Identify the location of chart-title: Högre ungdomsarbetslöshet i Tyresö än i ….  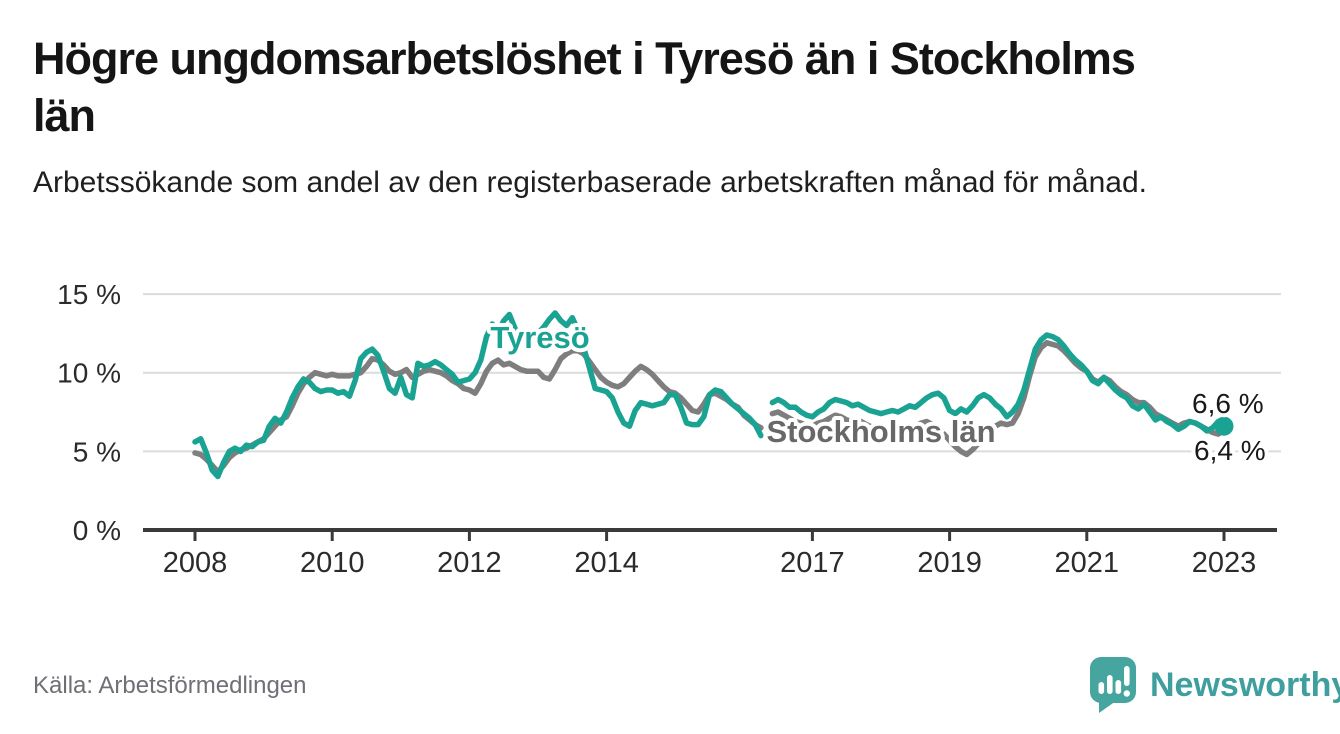
(678, 87).